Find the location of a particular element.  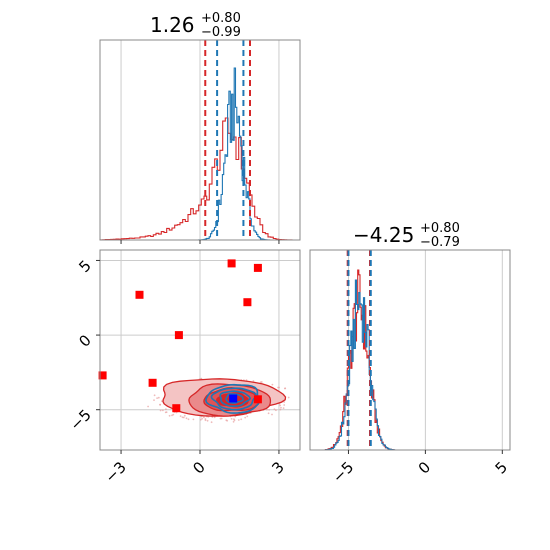

hist-param0-title-lower: −0.99 is located at coordinates (221, 32).